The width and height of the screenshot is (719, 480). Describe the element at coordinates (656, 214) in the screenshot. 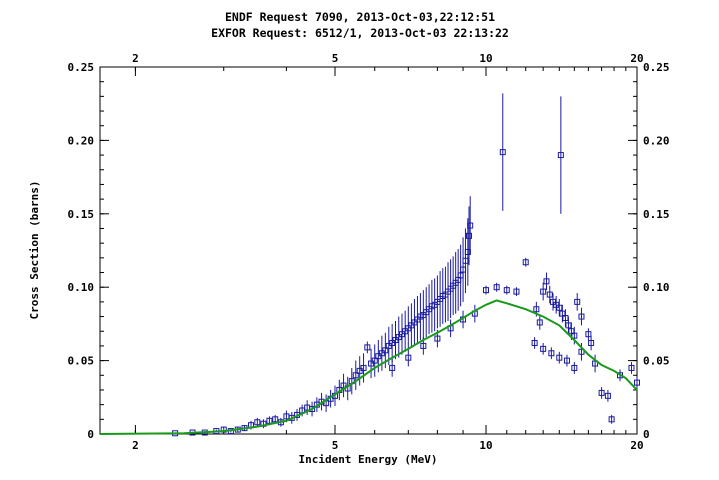

I see `y-tick-label-right: 0.15` at that location.